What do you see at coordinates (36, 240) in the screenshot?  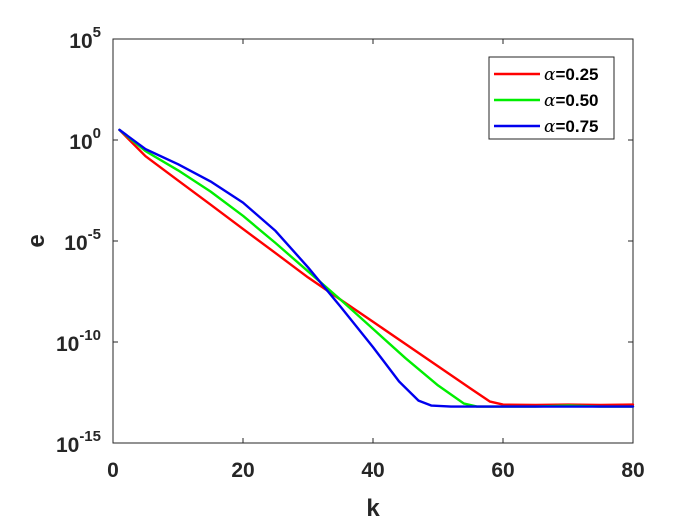 I see `y-axis-title: e` at bounding box center [36, 240].